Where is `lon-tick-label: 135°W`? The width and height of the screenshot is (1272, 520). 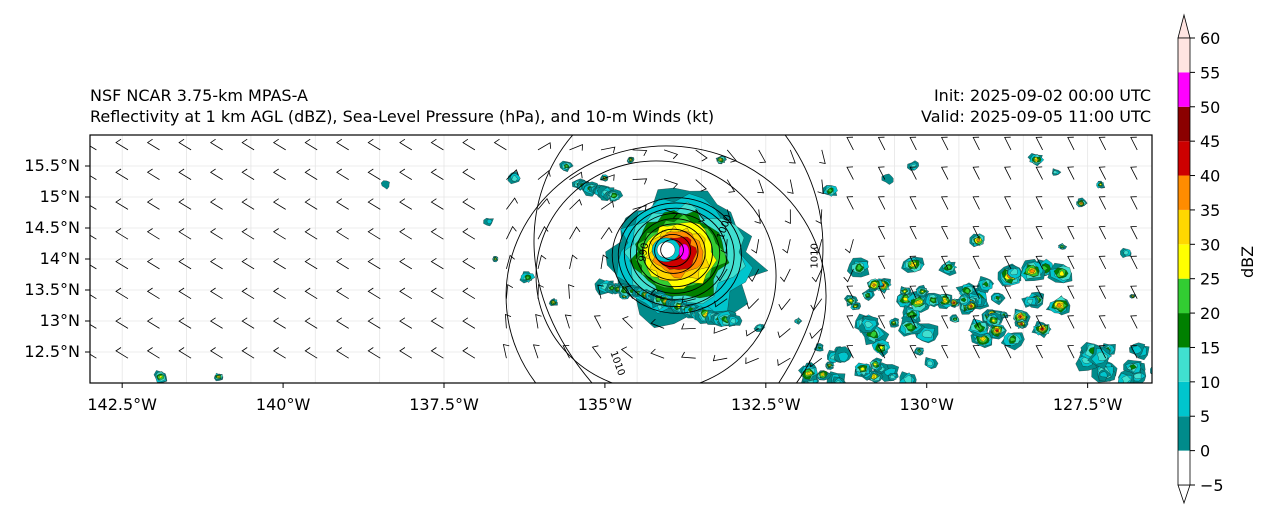
lon-tick-label: 135°W is located at coordinates (605, 404).